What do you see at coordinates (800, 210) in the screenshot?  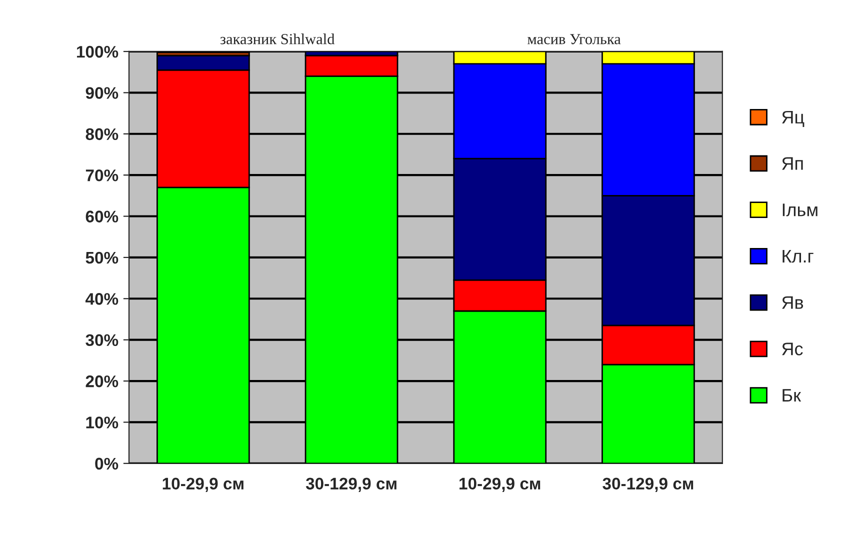 I see `legend-label: Ільм` at bounding box center [800, 210].